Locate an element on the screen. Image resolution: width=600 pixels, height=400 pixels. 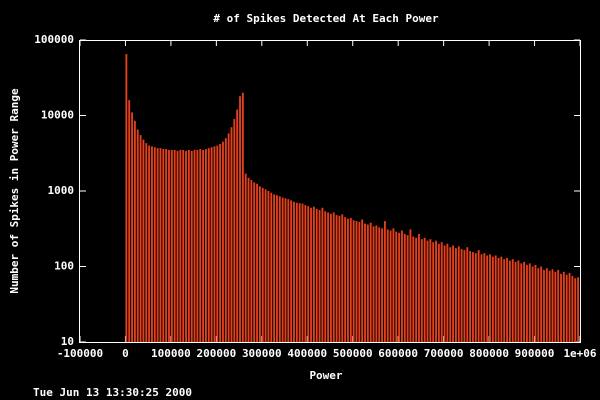
x-tick-label: 700000 is located at coordinates (444, 353).